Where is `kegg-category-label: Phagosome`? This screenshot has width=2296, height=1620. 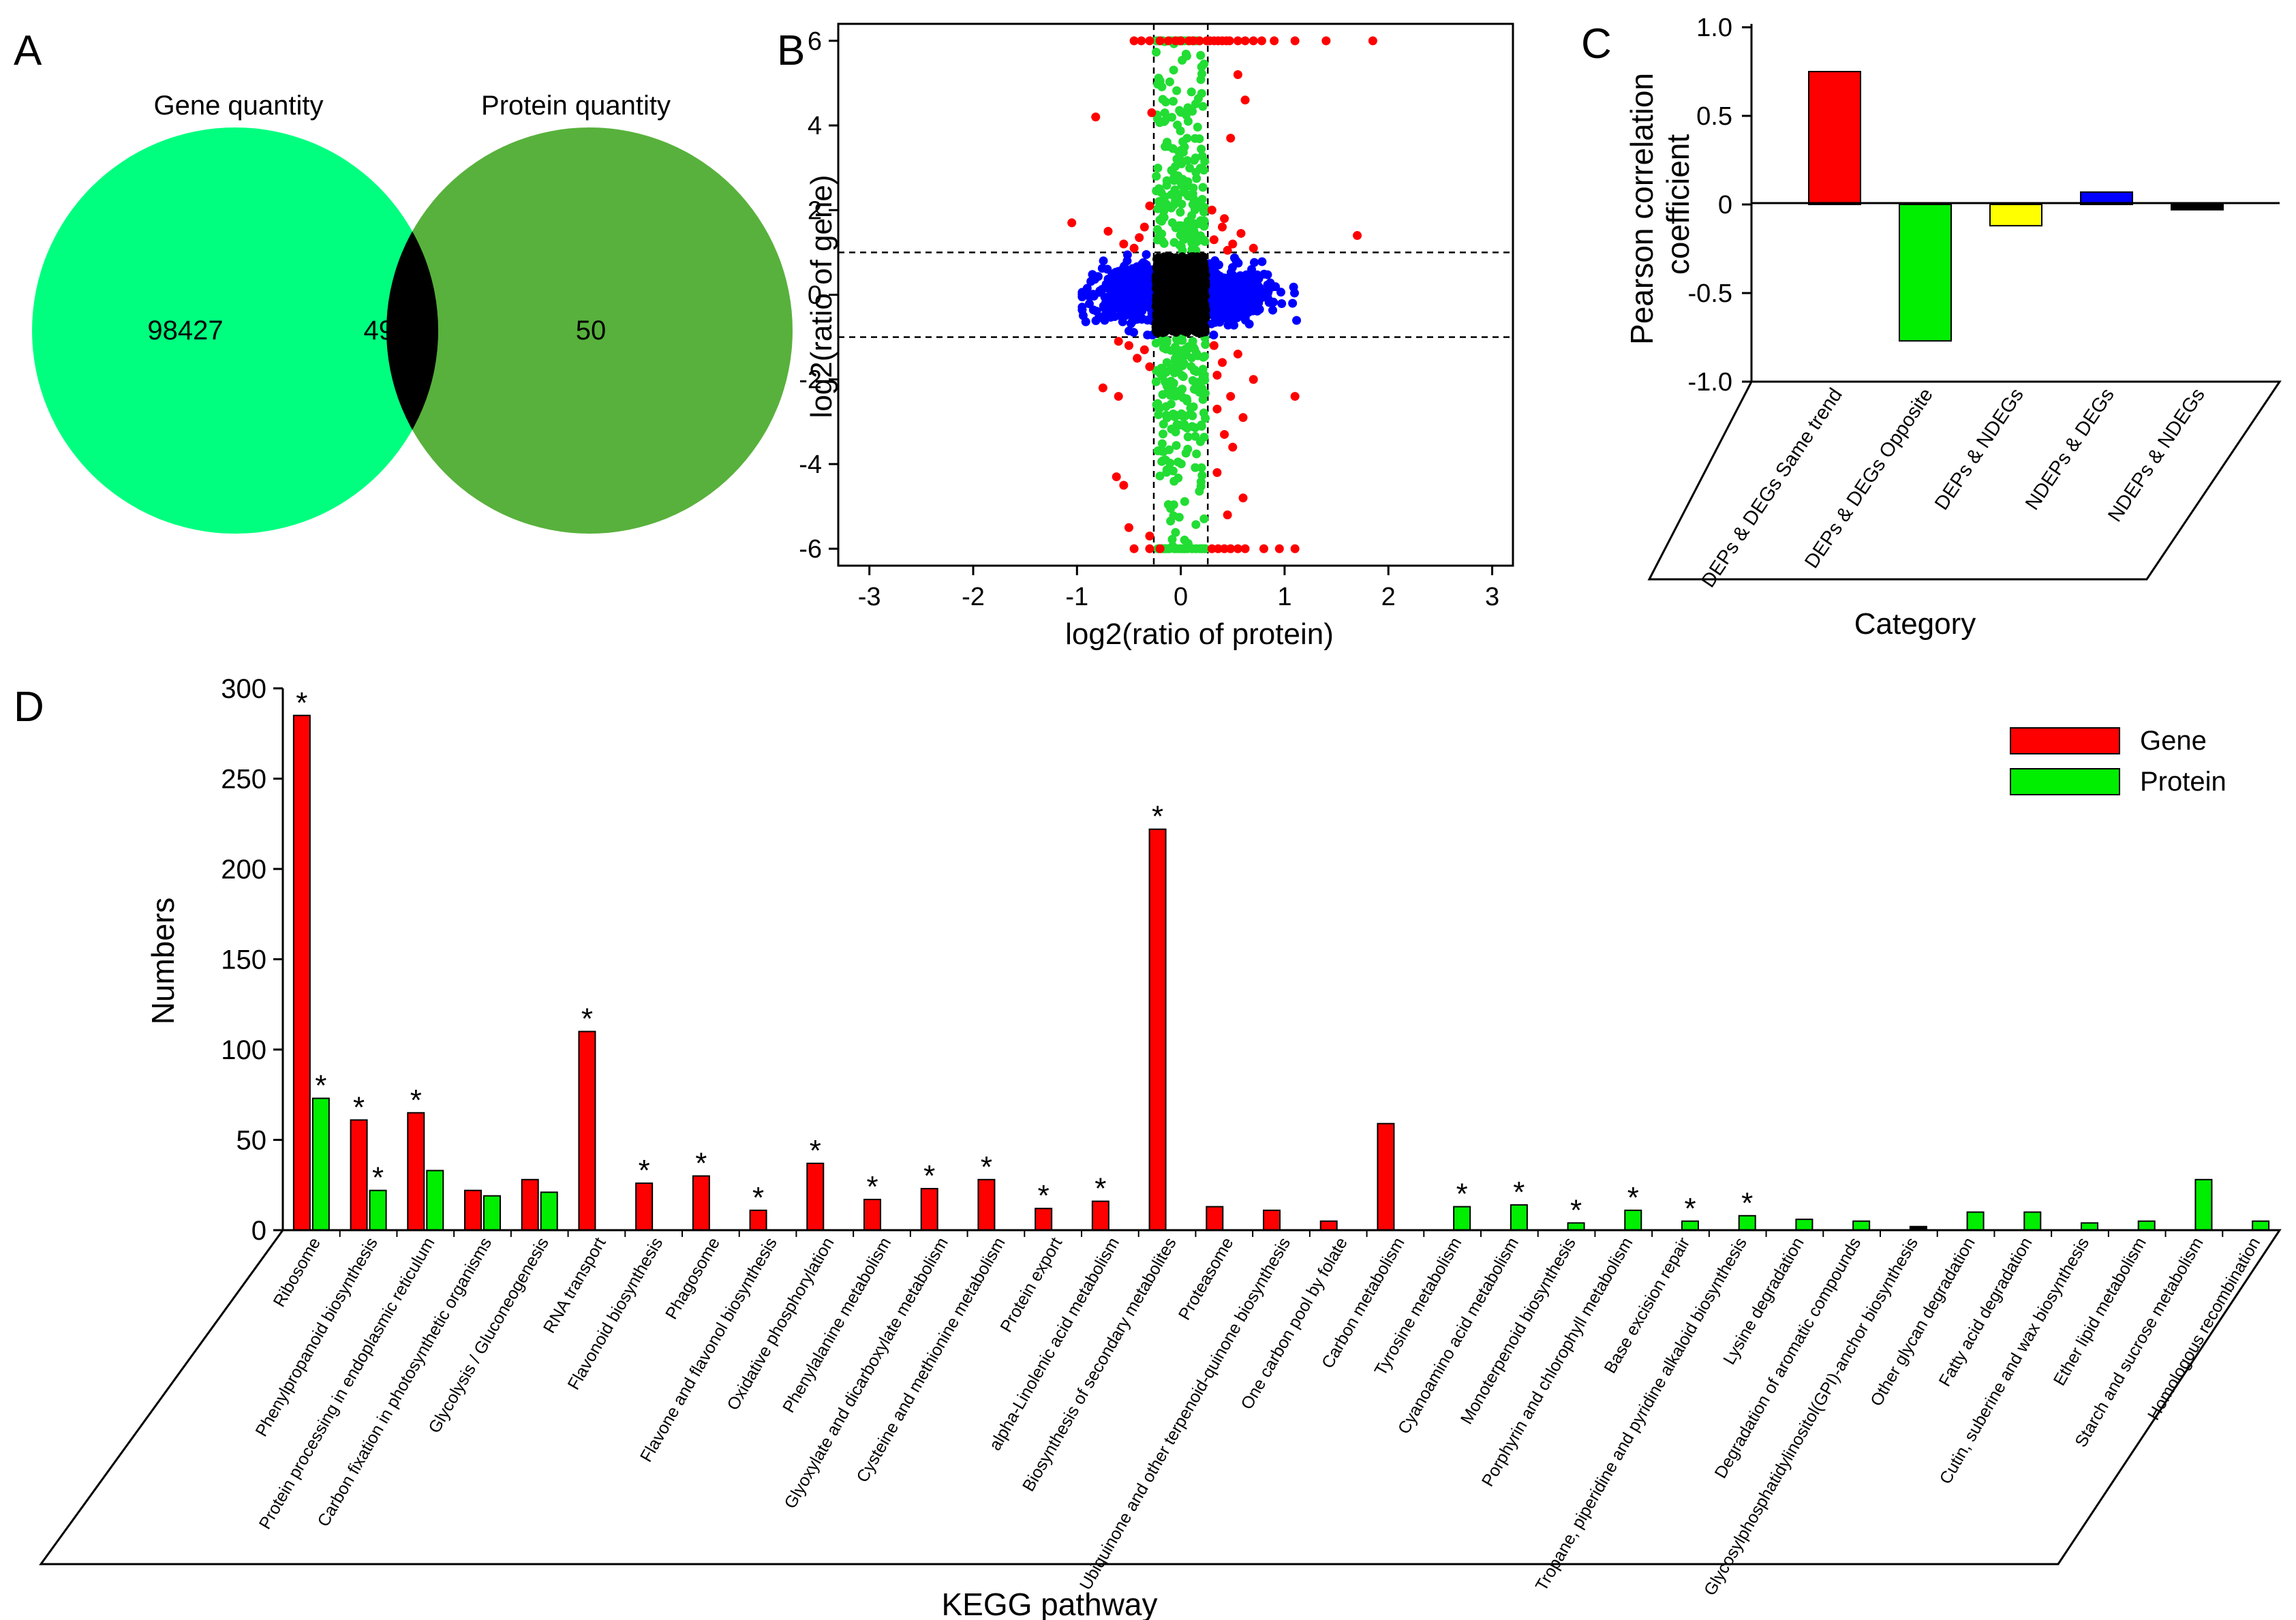 kegg-category-label: Phagosome is located at coordinates (693, 1278).